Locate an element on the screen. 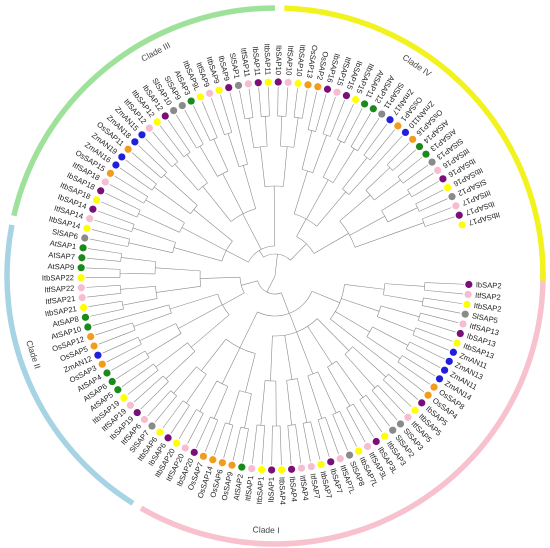  leaf-label-88: ItfSAP11 is located at coordinates (245, 62).